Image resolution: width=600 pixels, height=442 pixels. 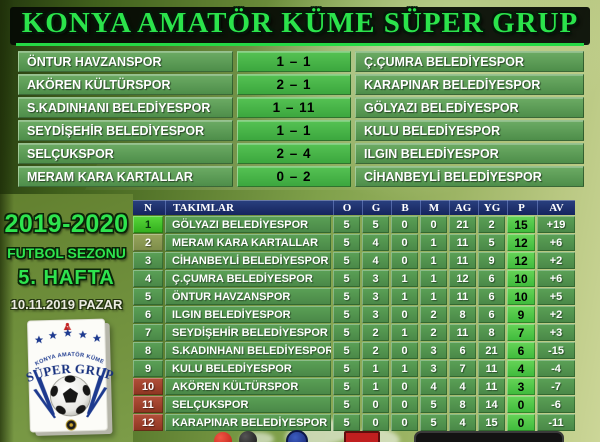 What do you see at coordinates (7, 221) in the screenshot?
I see `background-left-edge-shadow` at bounding box center [7, 221].